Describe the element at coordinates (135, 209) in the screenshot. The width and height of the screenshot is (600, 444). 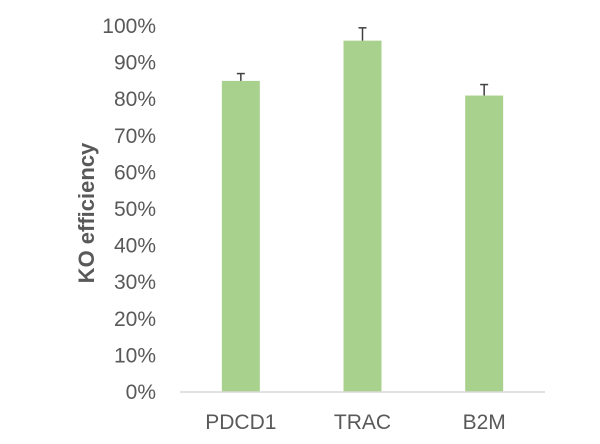
I see `y-tick-label: 50%` at that location.